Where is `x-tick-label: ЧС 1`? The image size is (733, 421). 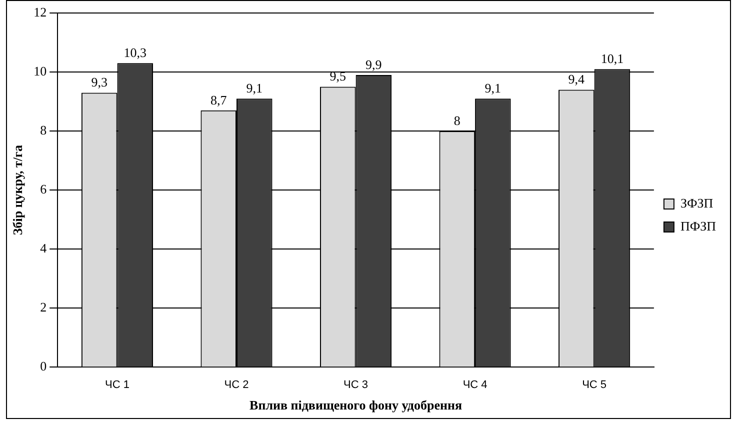 x-tick-label: ЧС 1 is located at coordinates (117, 384).